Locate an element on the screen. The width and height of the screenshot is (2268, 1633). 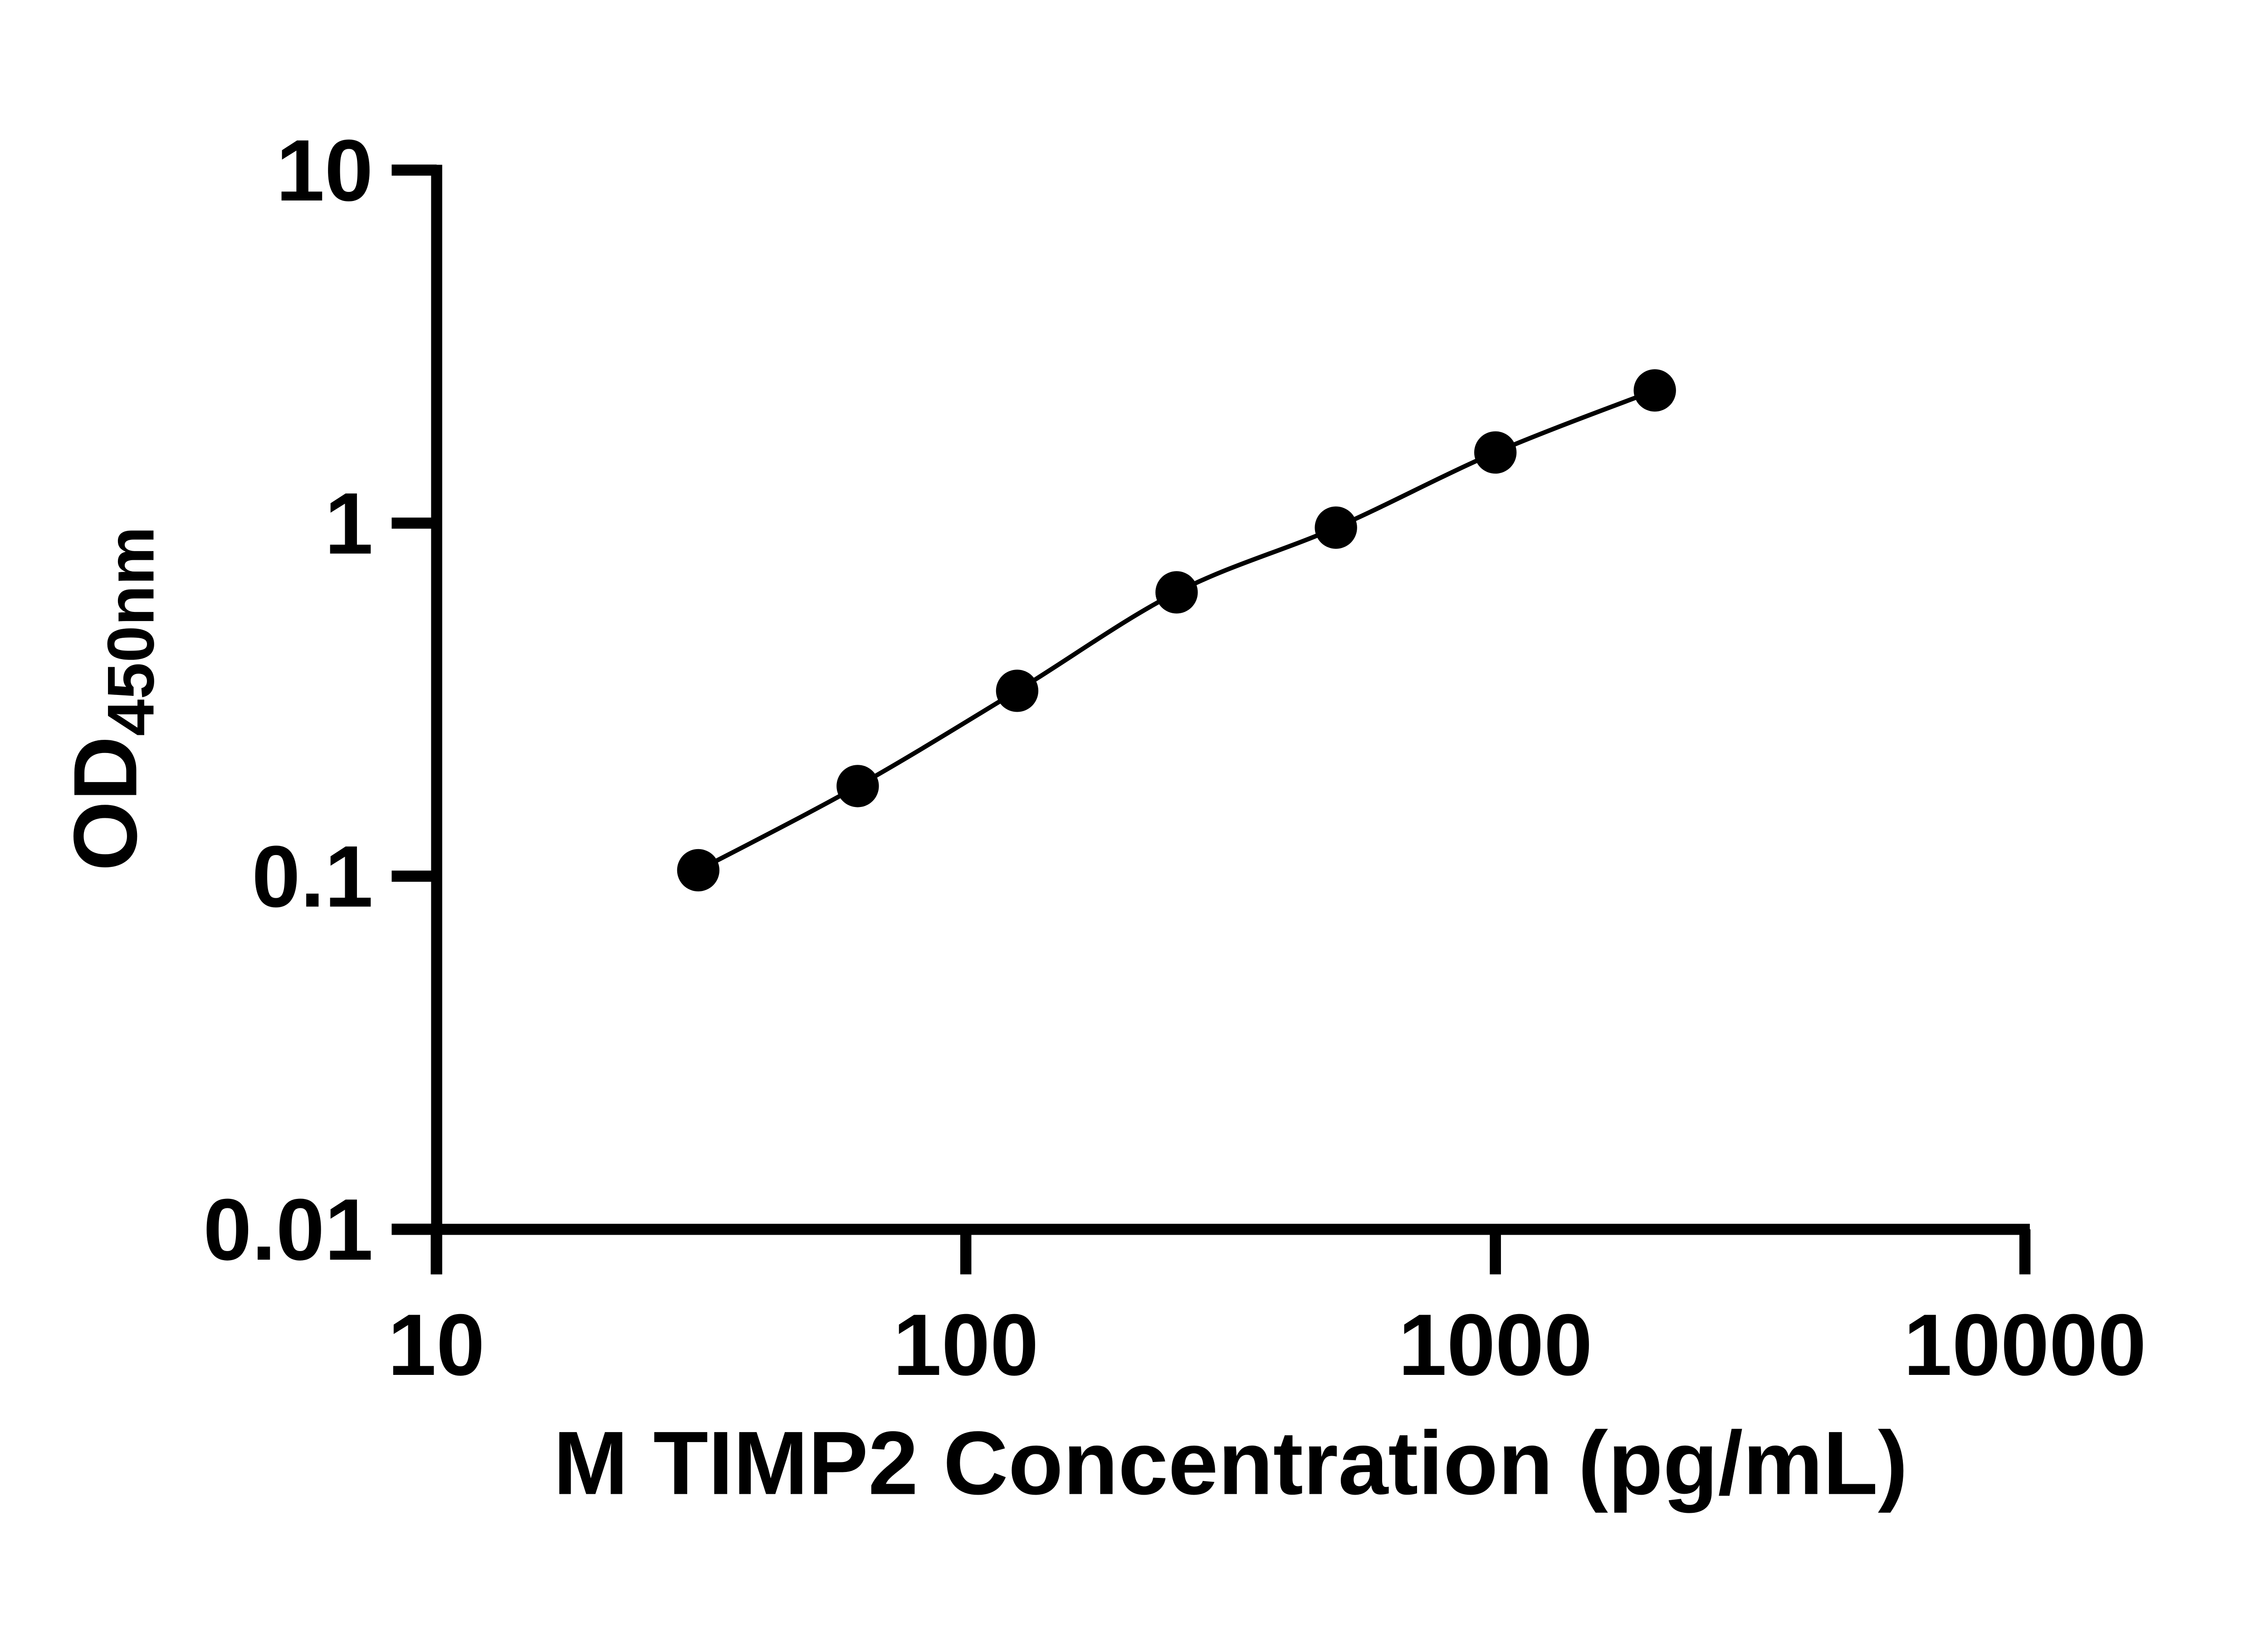
y-tick-label: 10 is located at coordinates (325, 170).